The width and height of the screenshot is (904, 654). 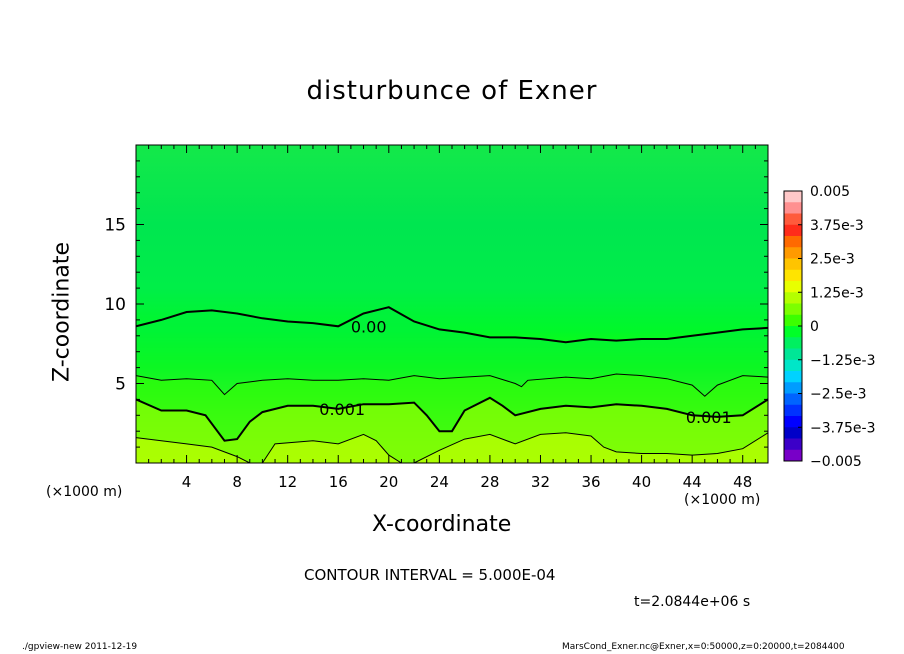 What do you see at coordinates (287, 482) in the screenshot?
I see `x-tick-label-2: 12` at bounding box center [287, 482].